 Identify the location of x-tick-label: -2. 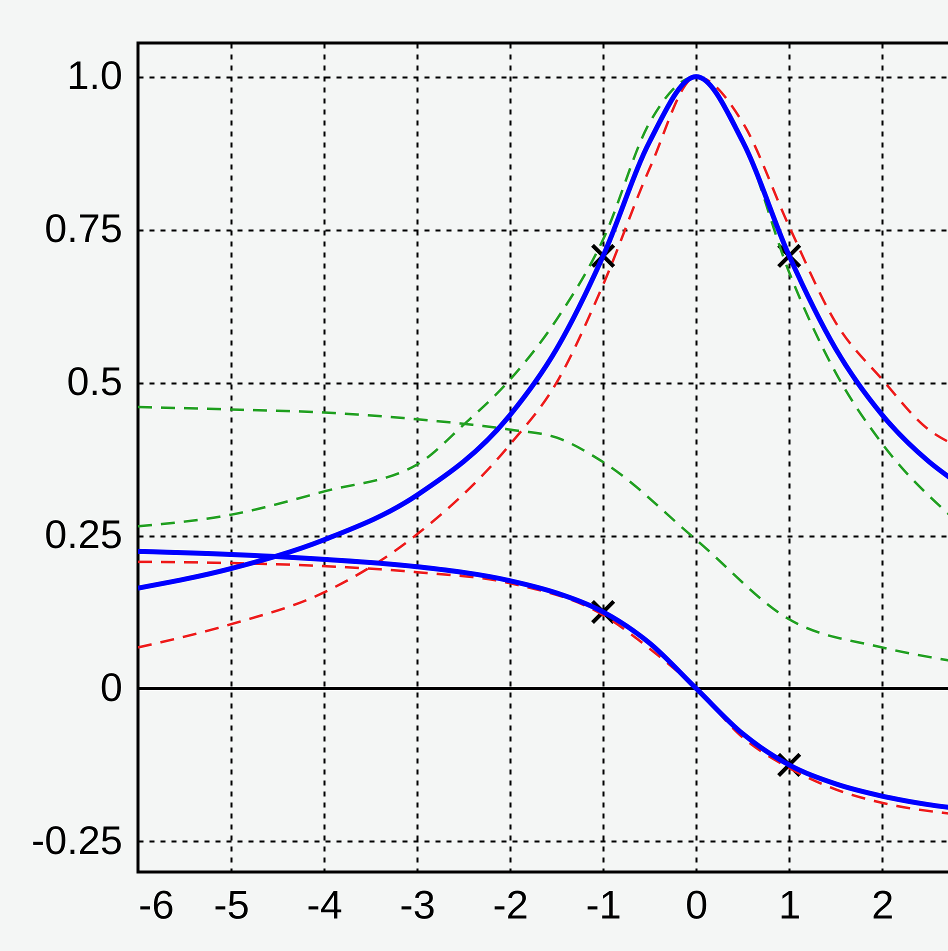
(510, 906).